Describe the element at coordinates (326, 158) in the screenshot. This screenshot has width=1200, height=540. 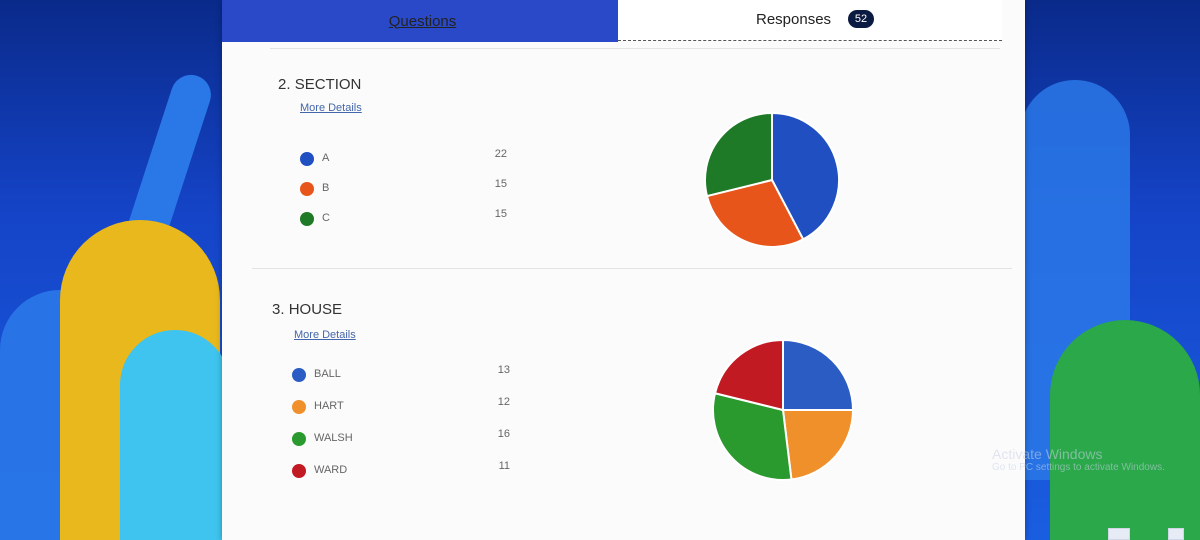
I see `option-label: A` at that location.